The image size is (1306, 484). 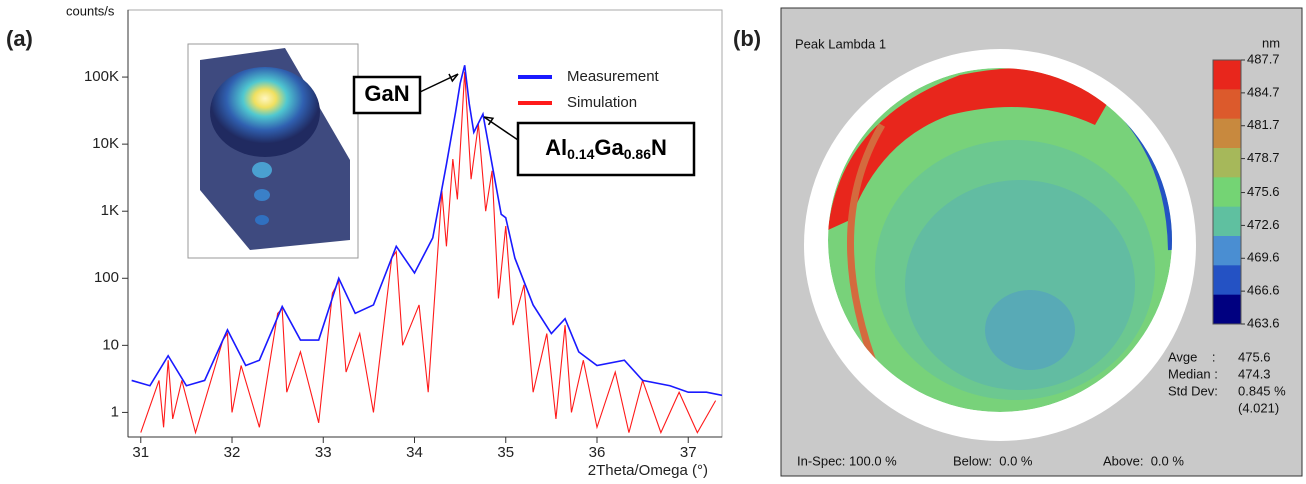 What do you see at coordinates (609, 147) in the screenshot?
I see `annotation-part: Ga` at bounding box center [609, 147].